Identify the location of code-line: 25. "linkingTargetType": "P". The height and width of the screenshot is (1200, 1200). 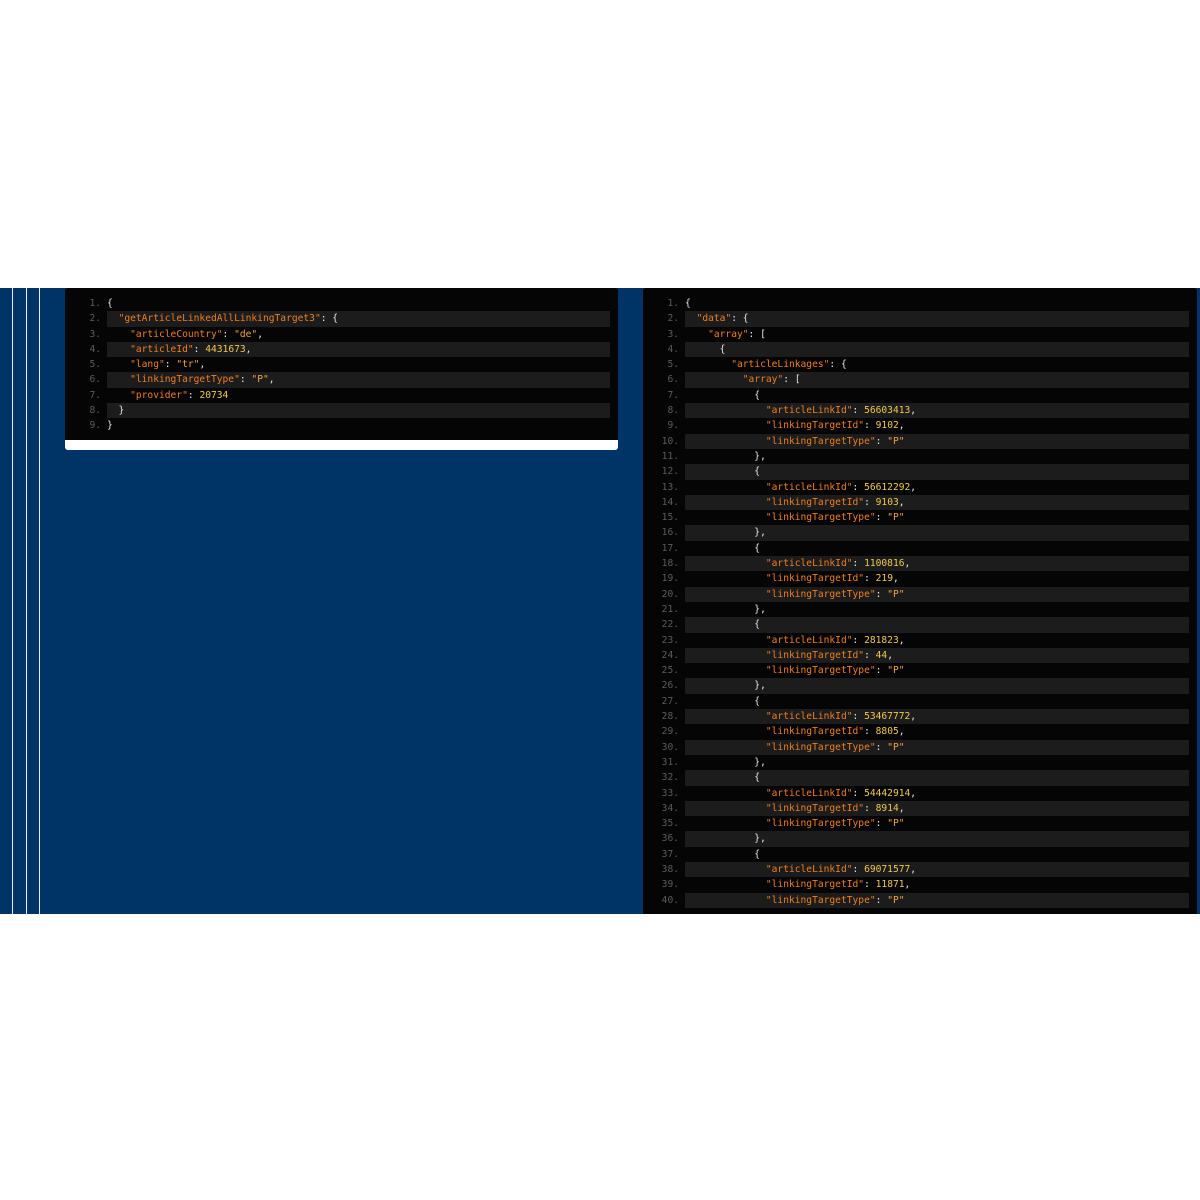
(920, 670).